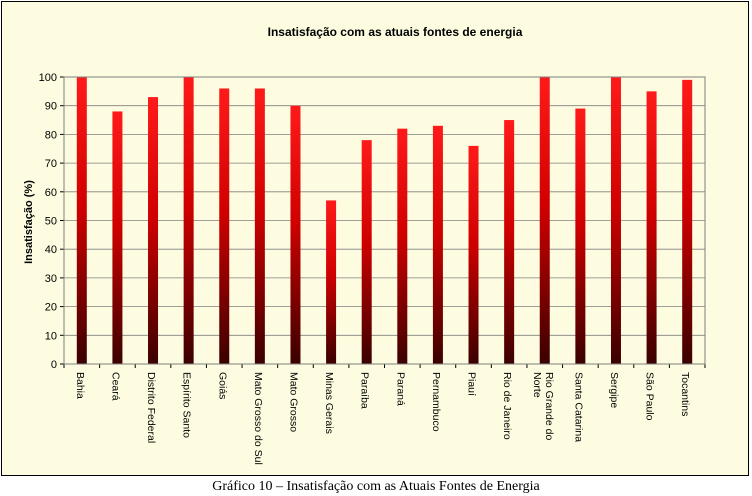 The width and height of the screenshot is (752, 496). What do you see at coordinates (578, 407) in the screenshot?
I see `x-tick-label: Santa Catarina` at bounding box center [578, 407].